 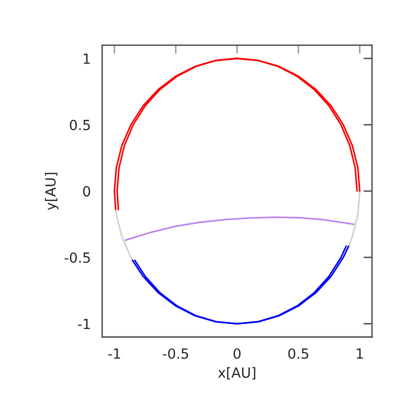 I want to click on x-tick-label: -0.5, so click(x=175, y=353).